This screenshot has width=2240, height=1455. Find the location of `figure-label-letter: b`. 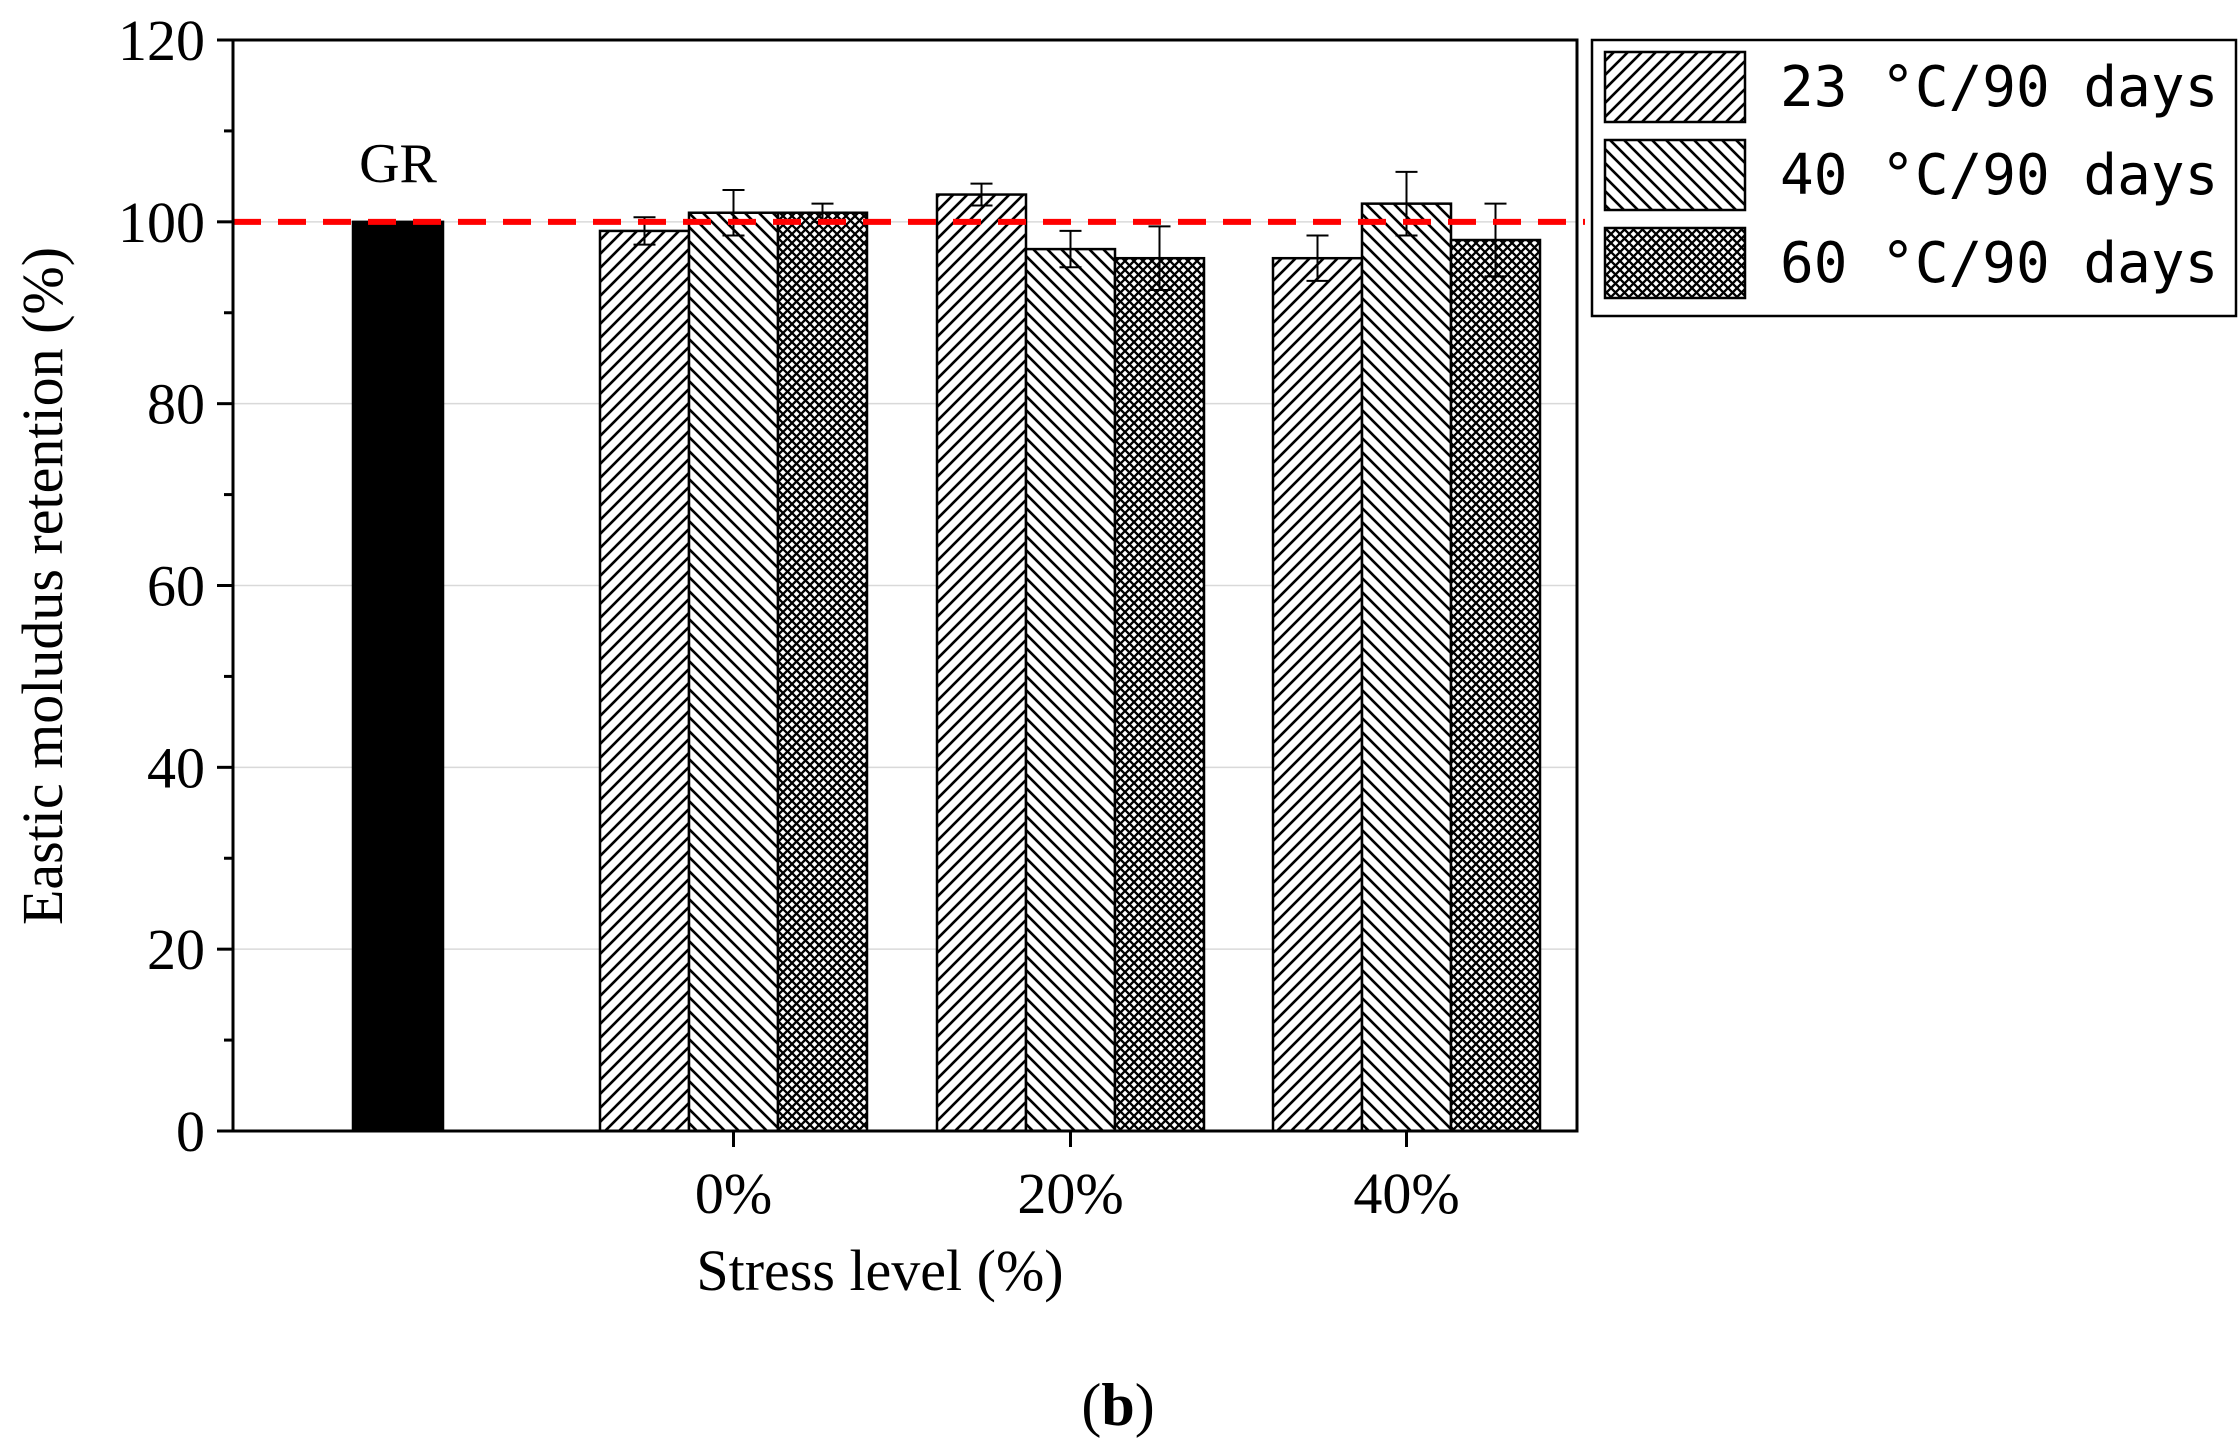

figure-label-letter: b is located at coordinates (1117, 1405).